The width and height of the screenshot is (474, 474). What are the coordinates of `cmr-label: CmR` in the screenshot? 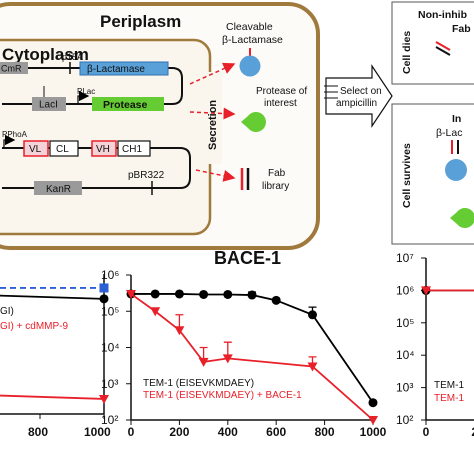 It's located at (11, 69).